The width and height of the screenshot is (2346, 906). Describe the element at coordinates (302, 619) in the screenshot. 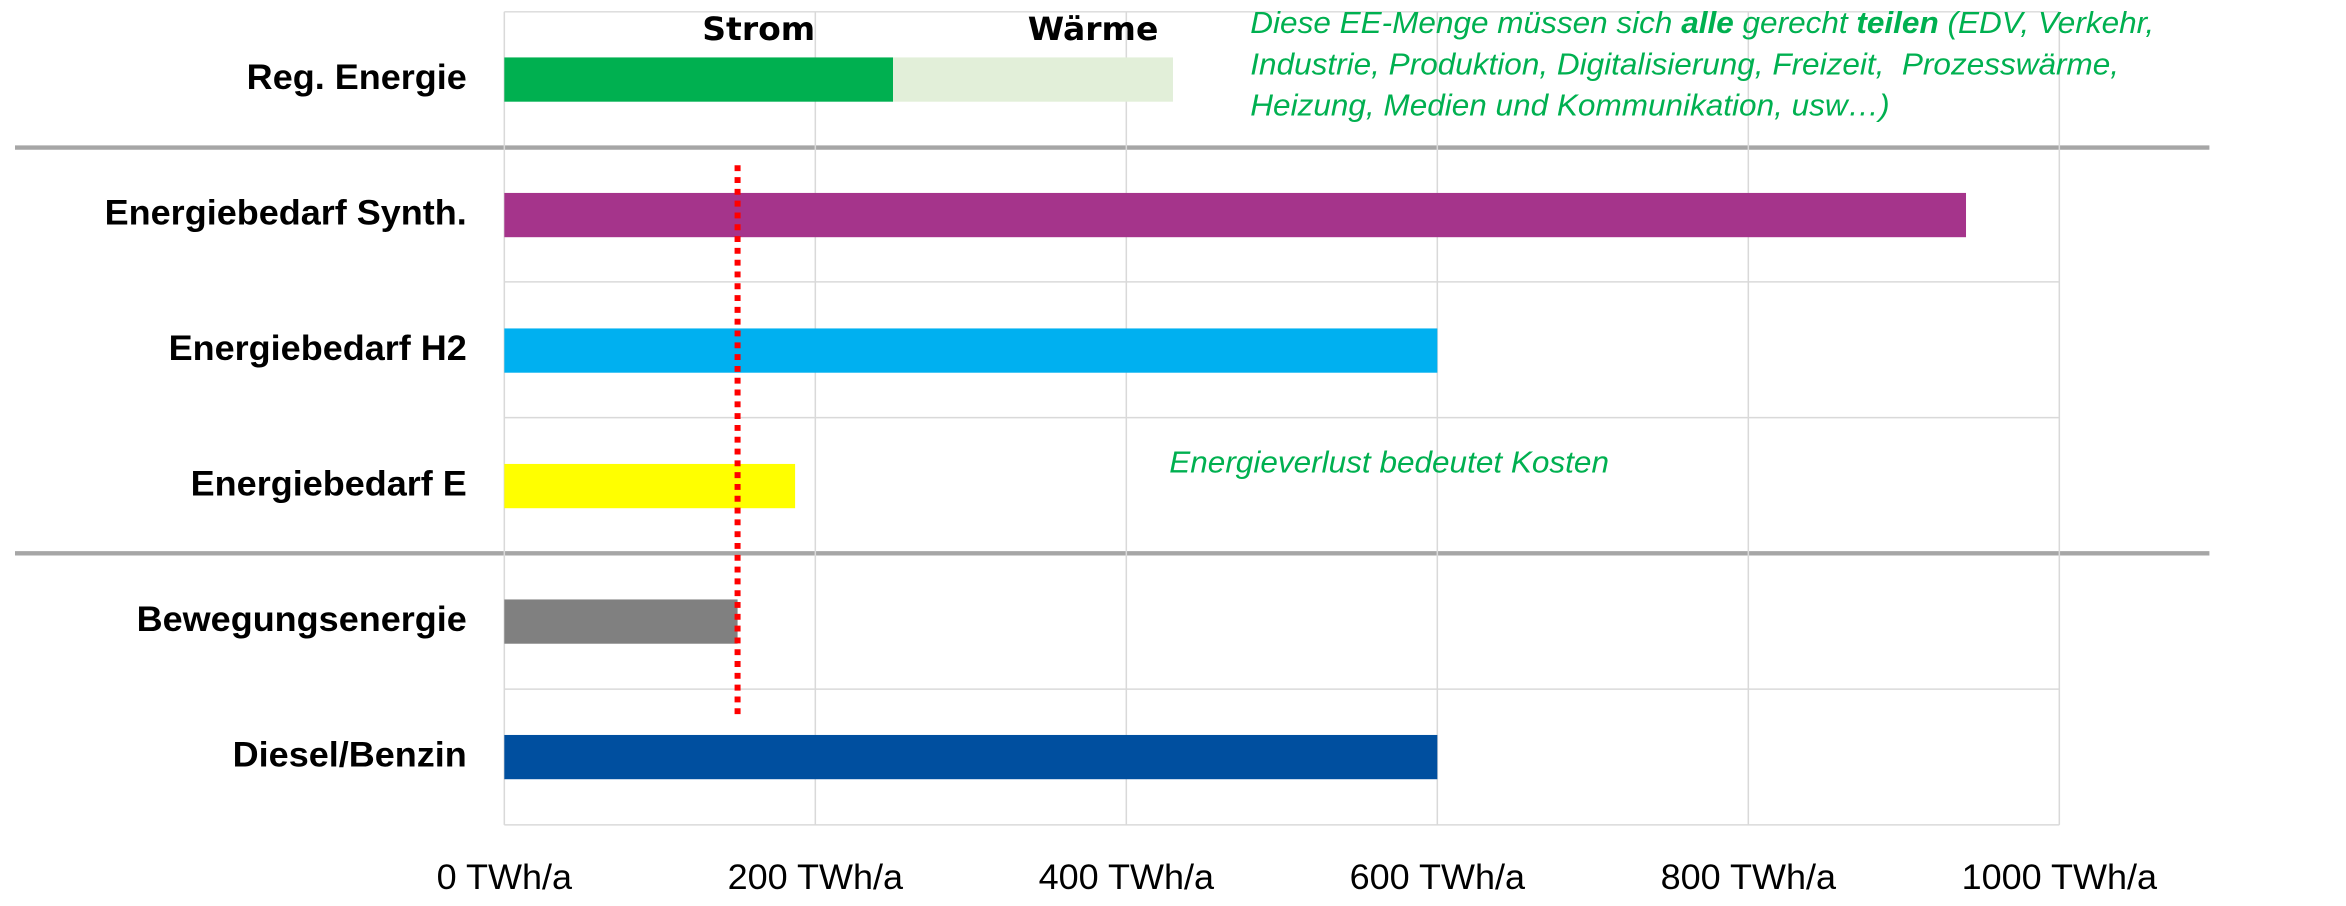

I see `category-label: Bewegungsenergie` at that location.